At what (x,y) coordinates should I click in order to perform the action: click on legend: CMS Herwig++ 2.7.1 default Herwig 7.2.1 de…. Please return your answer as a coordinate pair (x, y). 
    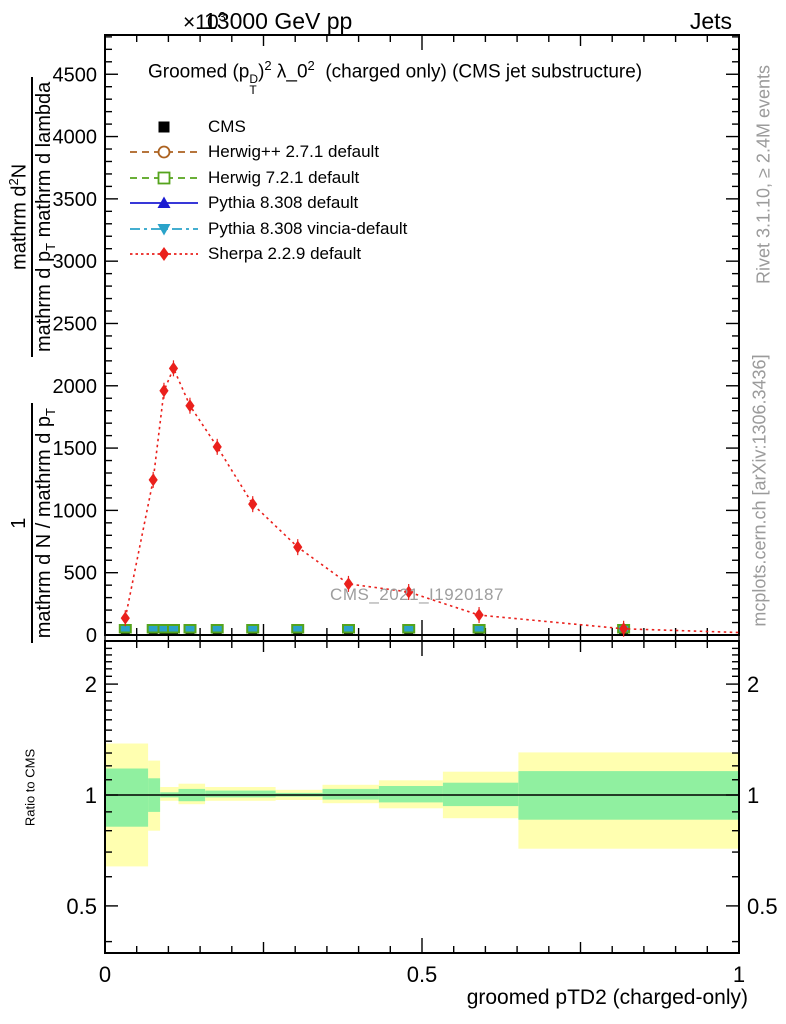
    Looking at the image, I should click on (267, 190).